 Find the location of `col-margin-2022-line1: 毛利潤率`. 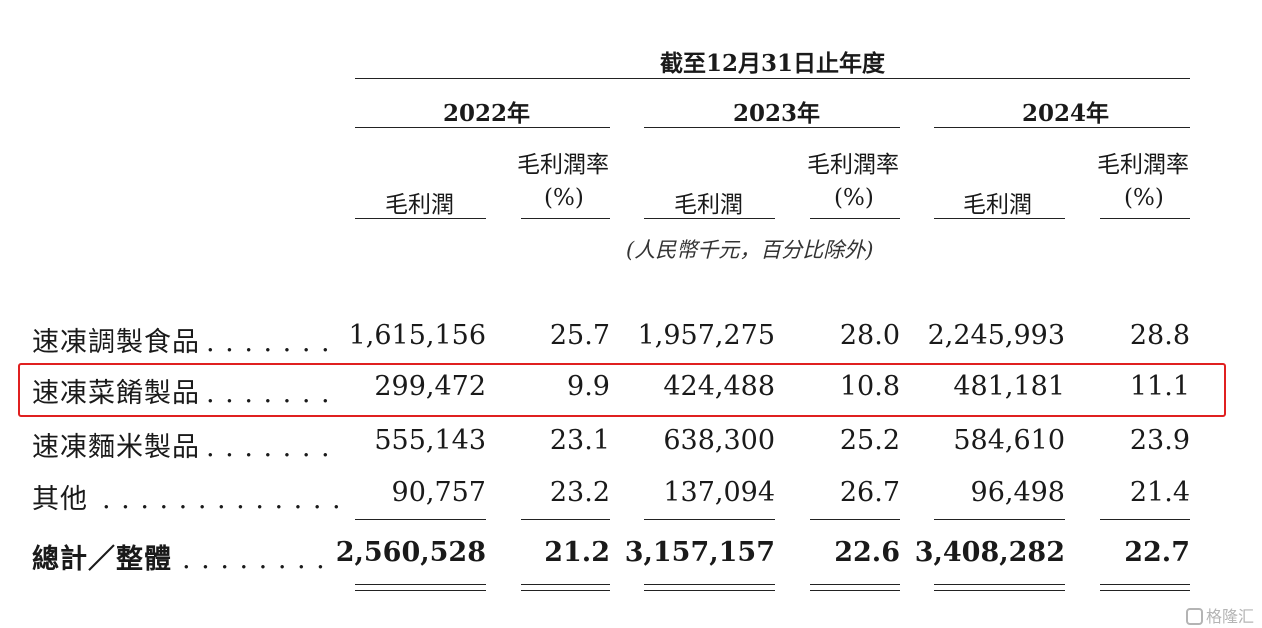

col-margin-2022-line1: 毛利潤率 is located at coordinates (563, 165).